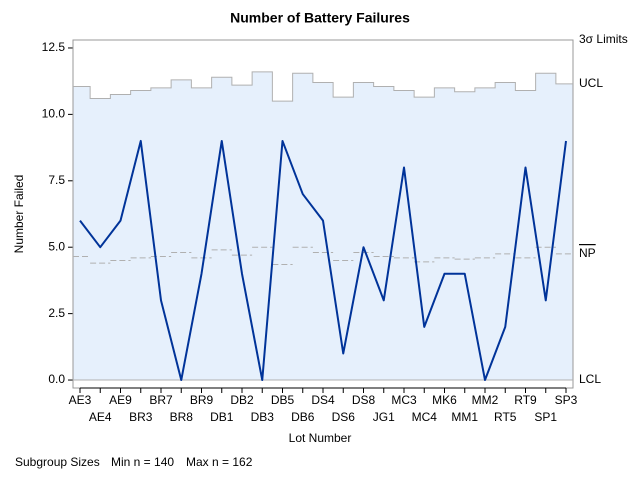 The width and height of the screenshot is (640, 480). Describe the element at coordinates (80, 400) in the screenshot. I see `x-tick-label: AE3` at that location.